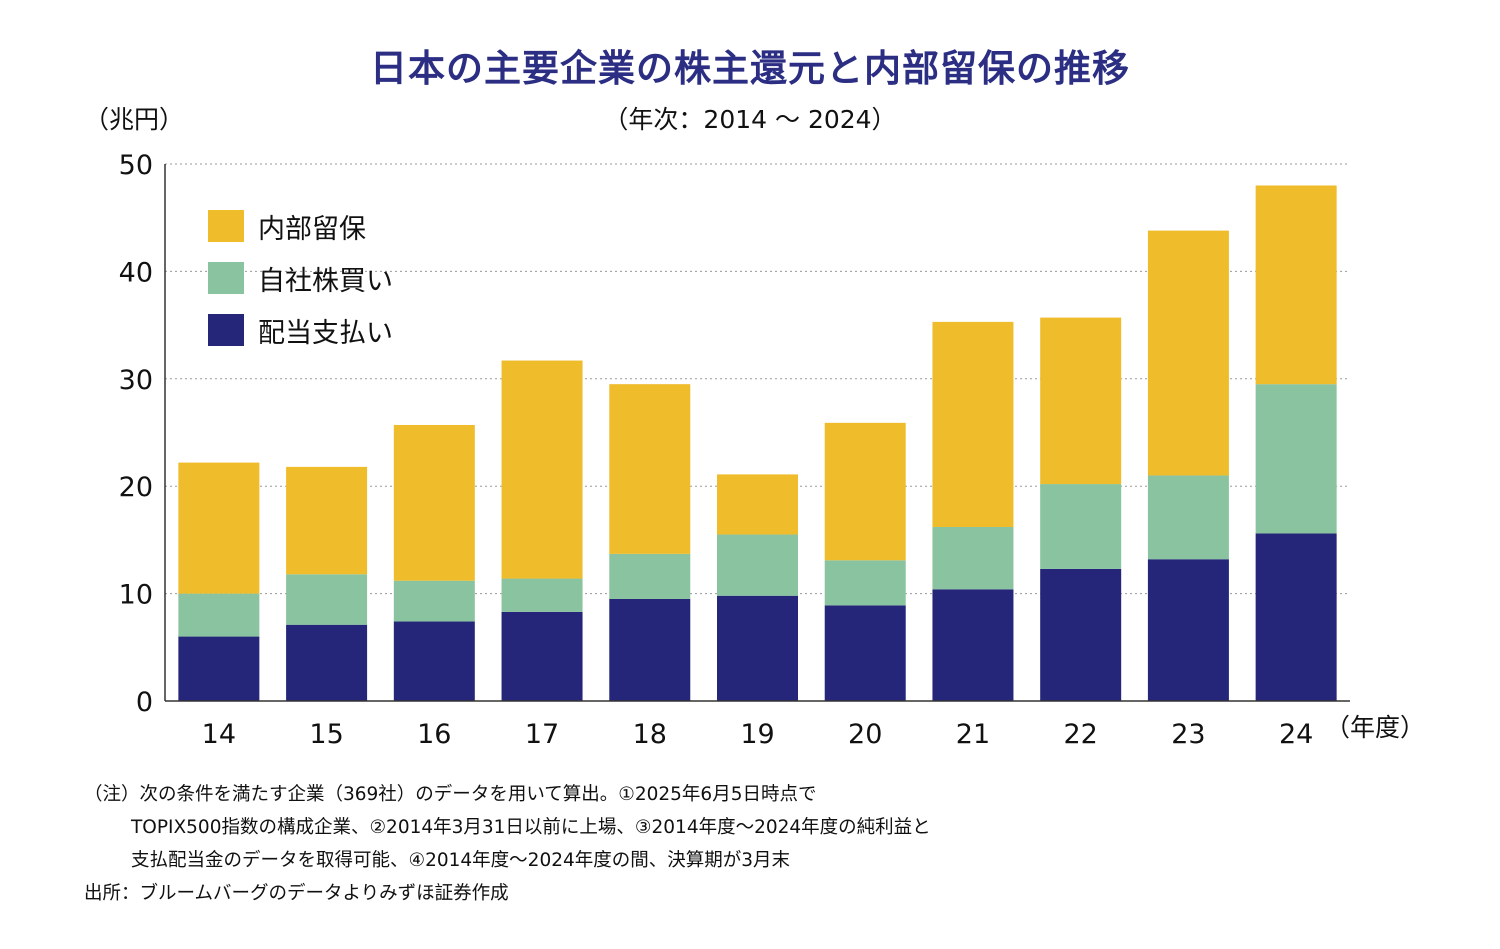 This screenshot has height=949, width=1500. What do you see at coordinates (757, 734) in the screenshot?
I see `x-tick-label: 19` at bounding box center [757, 734].